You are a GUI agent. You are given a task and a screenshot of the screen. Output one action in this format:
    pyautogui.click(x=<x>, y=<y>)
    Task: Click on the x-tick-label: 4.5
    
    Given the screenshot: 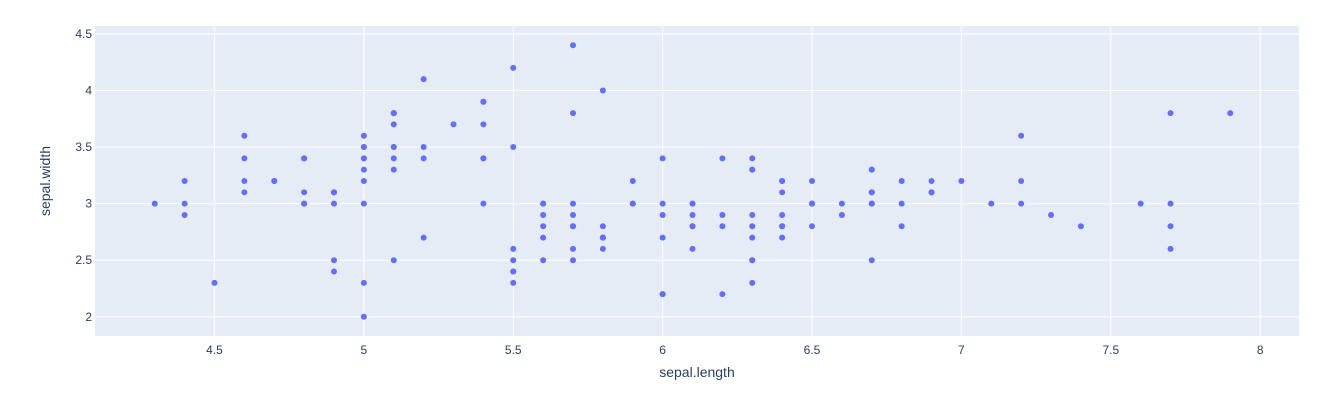 What is the action you would take?
    pyautogui.click(x=214, y=350)
    